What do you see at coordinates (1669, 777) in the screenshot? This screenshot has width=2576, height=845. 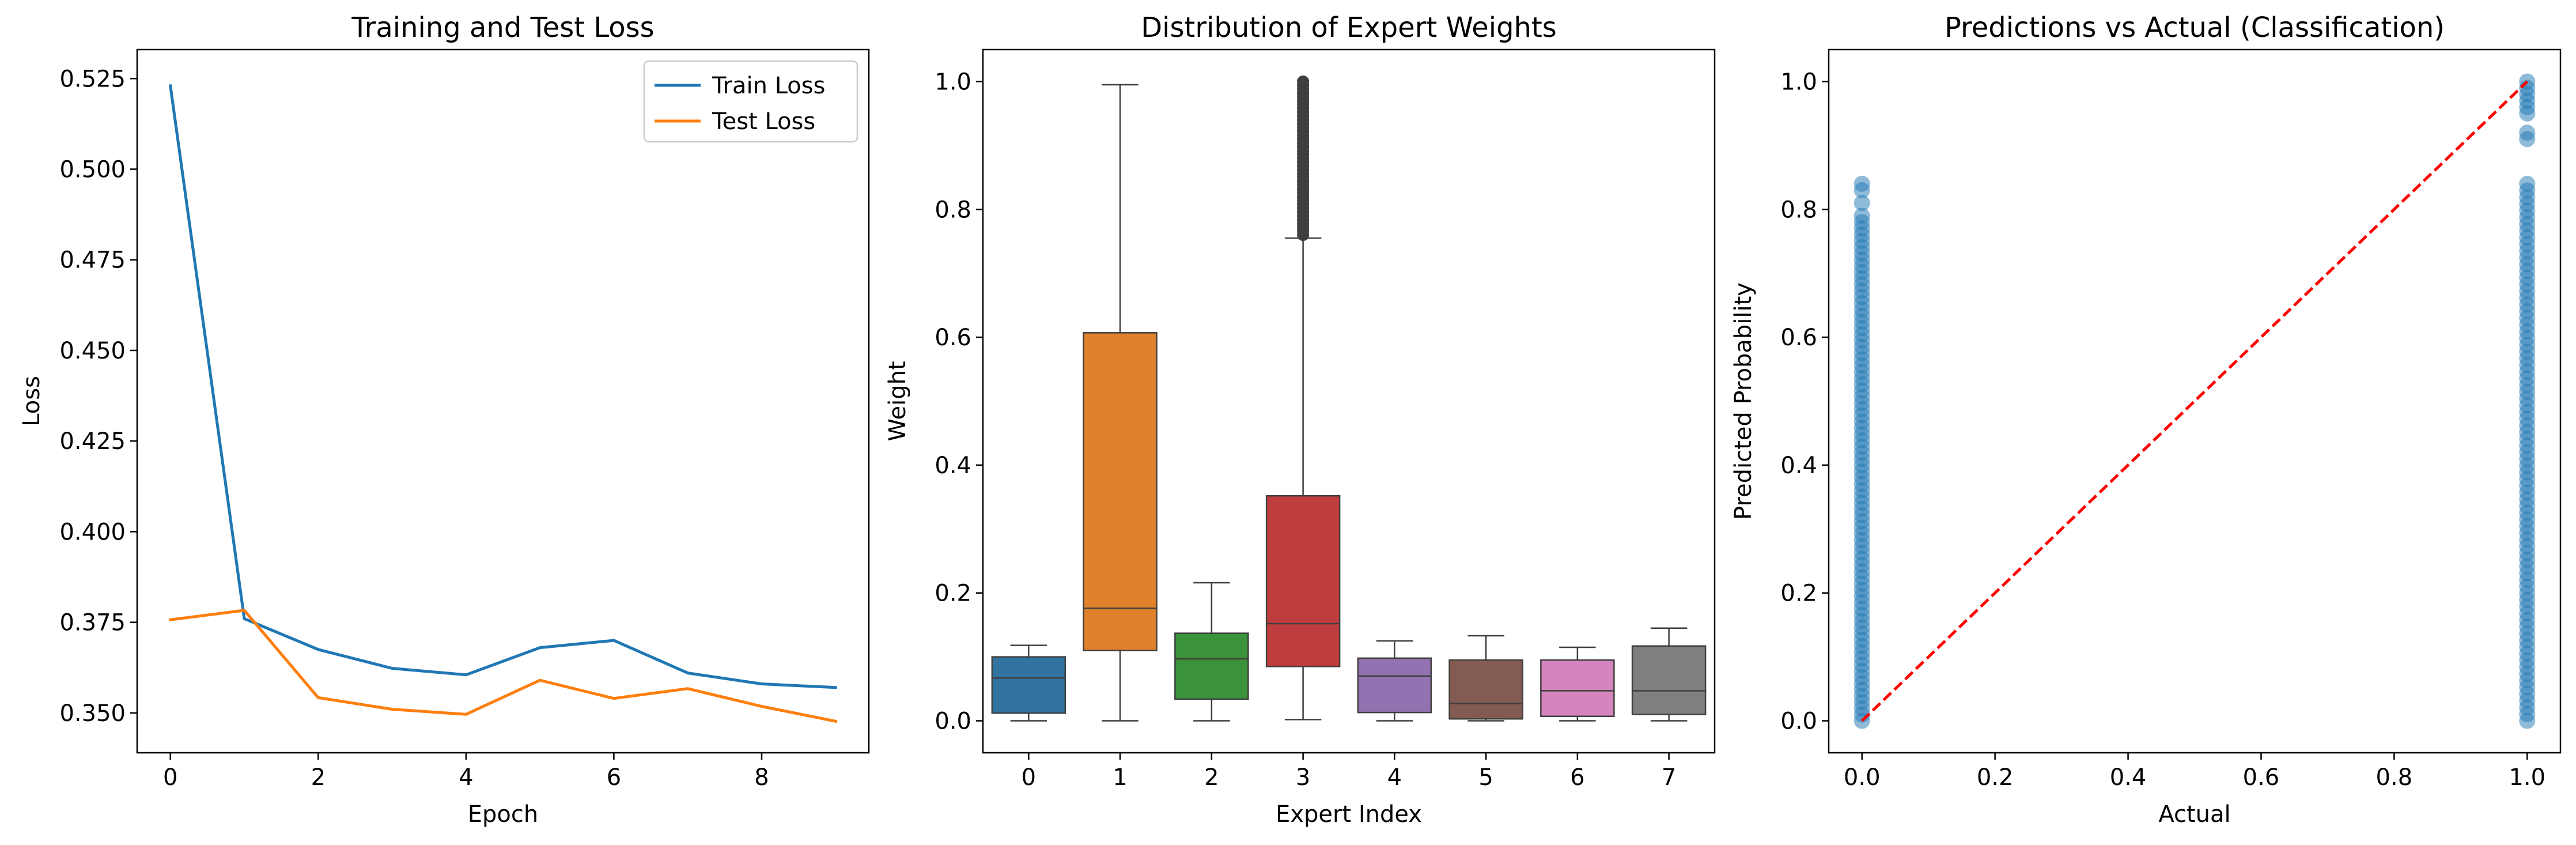 I see `x-tick-label: 7` at bounding box center [1669, 777].